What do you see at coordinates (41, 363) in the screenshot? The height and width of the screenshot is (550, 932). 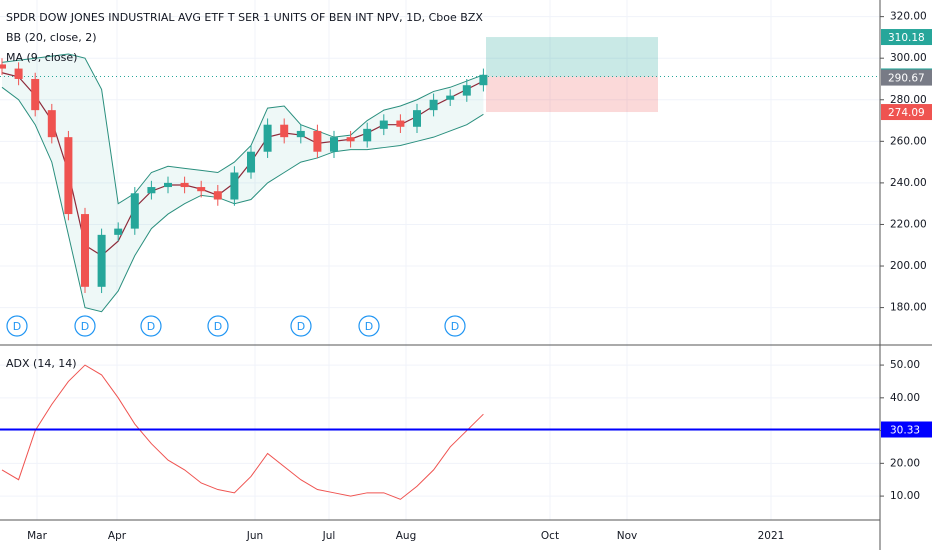 I see `legend-adx: ADX (14, 14)` at bounding box center [41, 363].